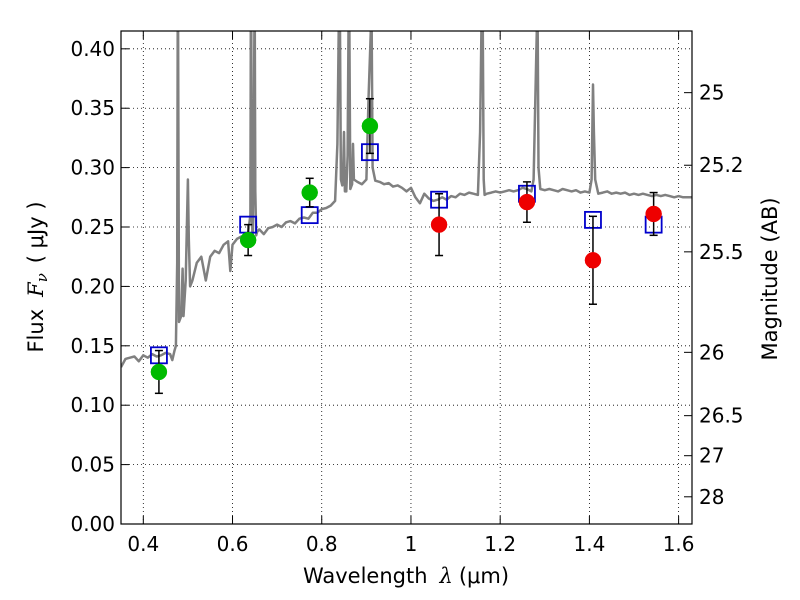 This screenshot has height=600, width=800. What do you see at coordinates (770, 278) in the screenshot?
I see `y2-axis-label: Magnitude (AB)` at bounding box center [770, 278].